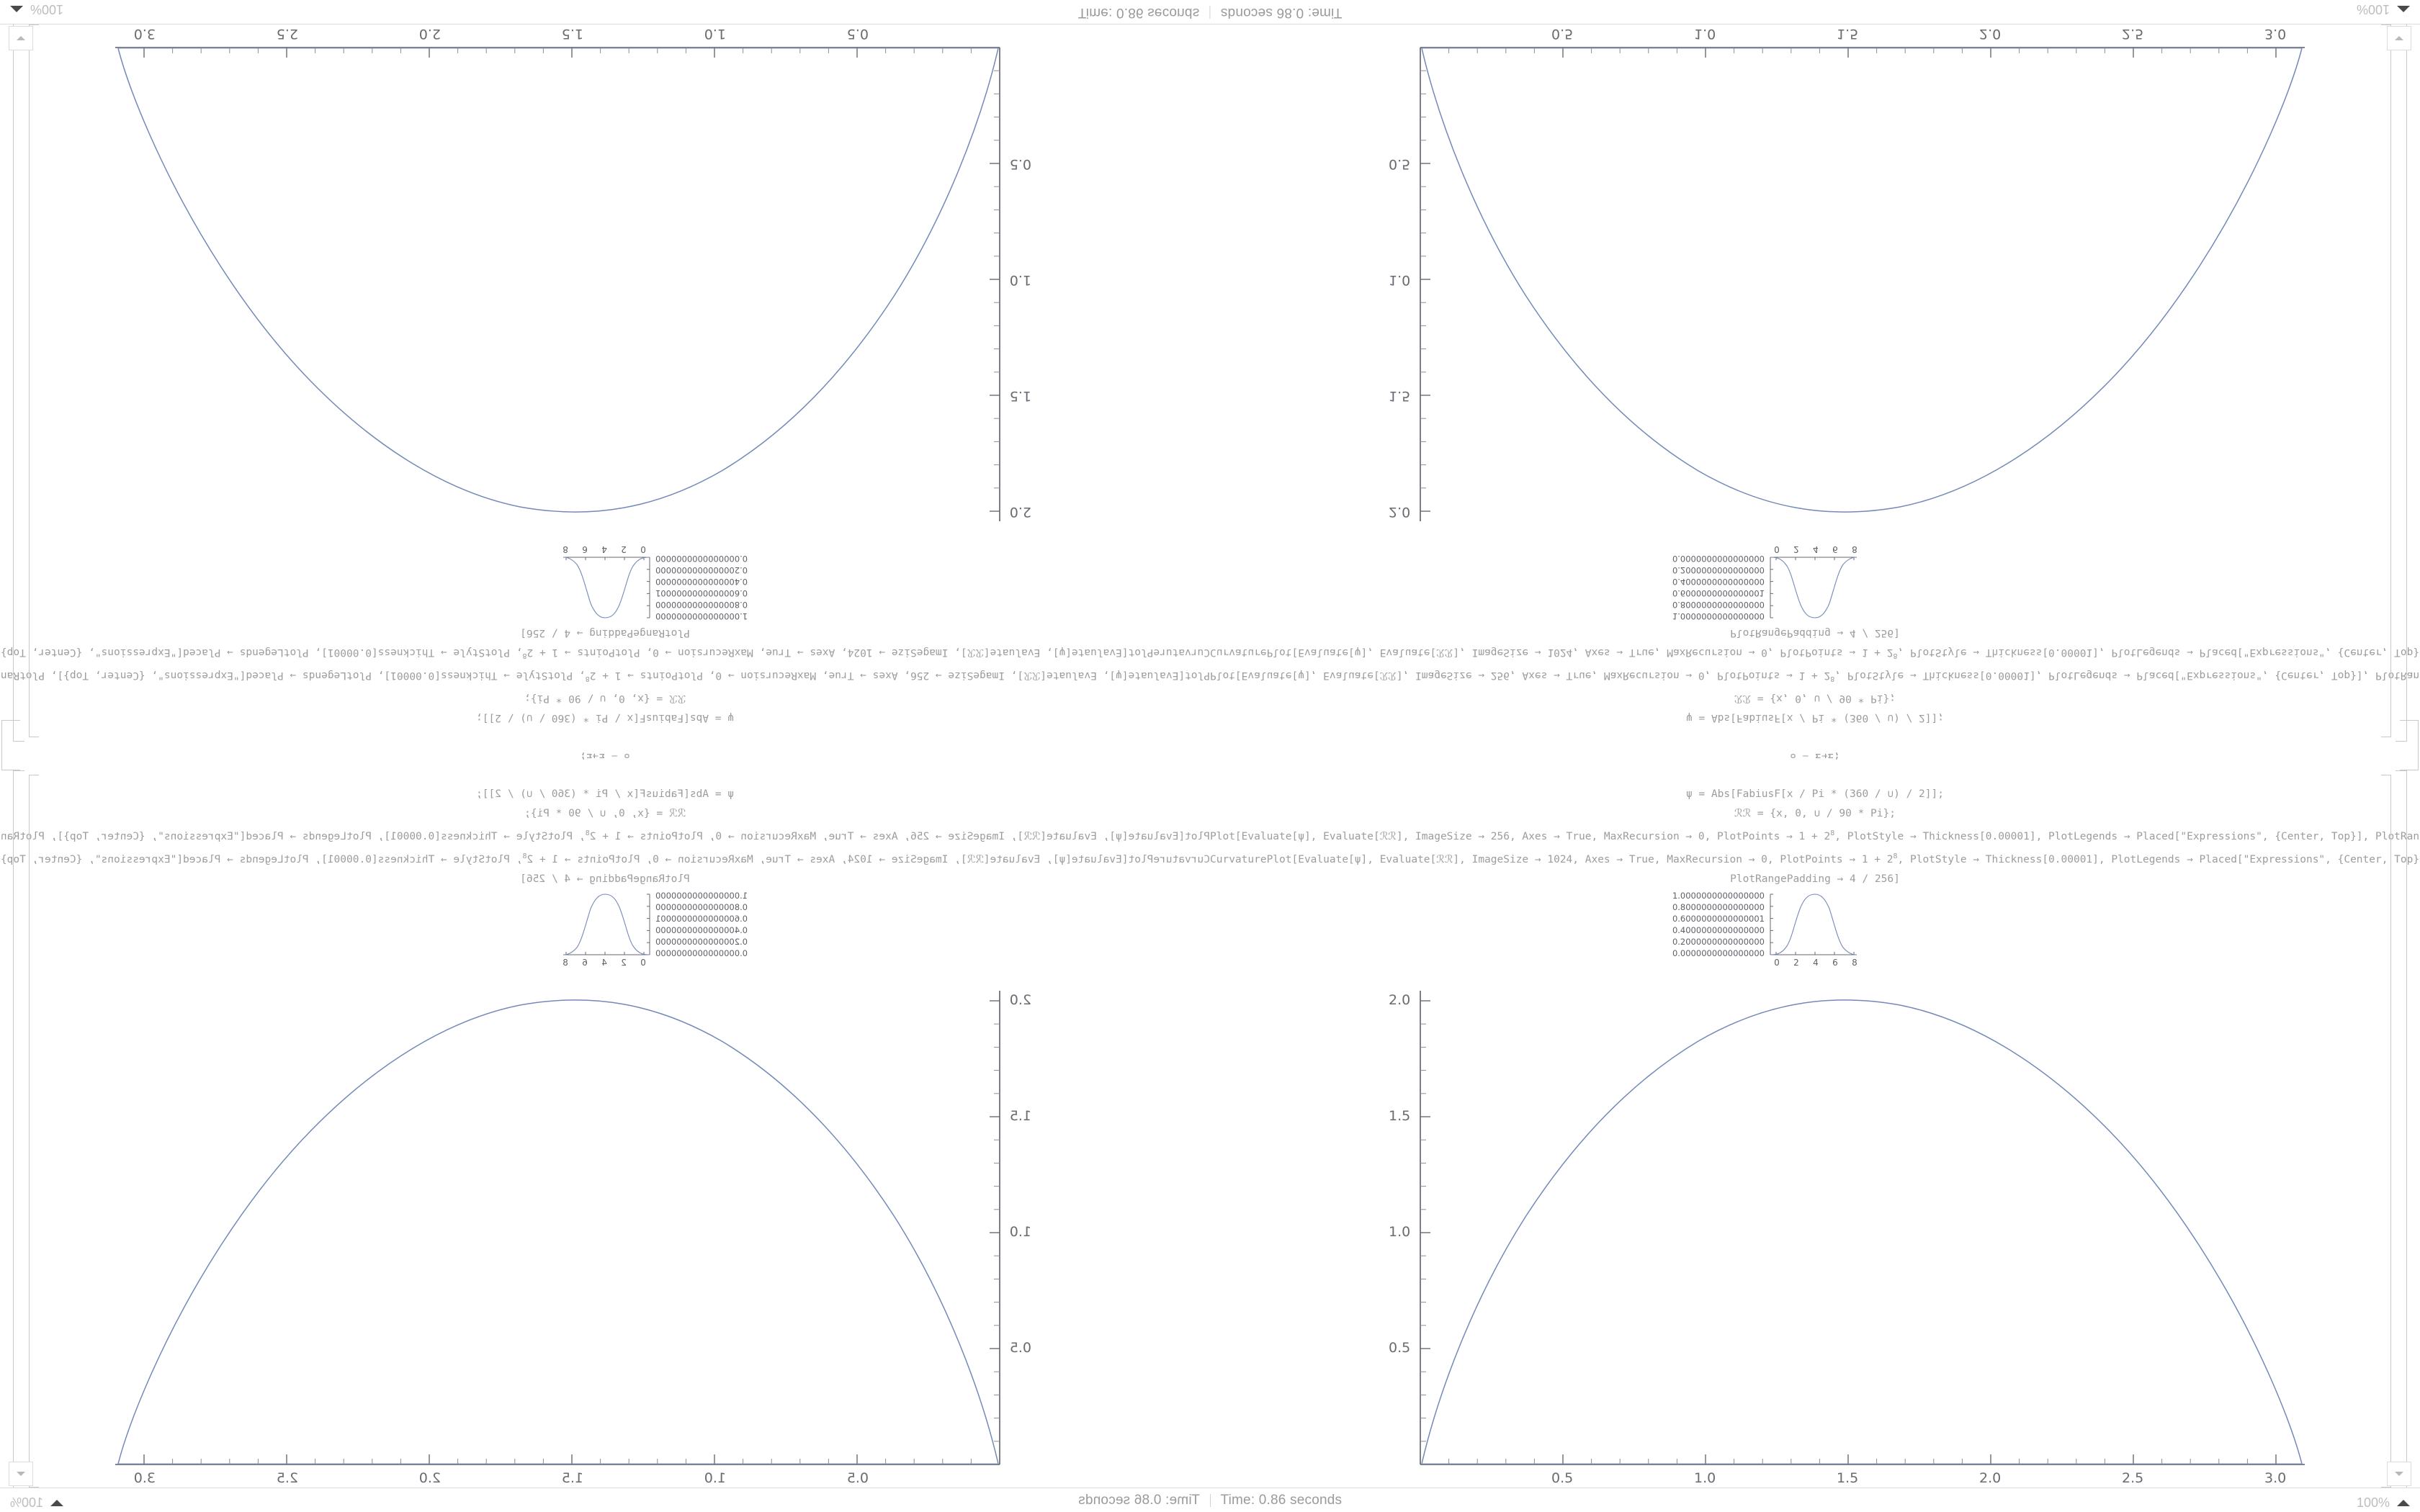 This screenshot has height=1512, width=2420. What do you see at coordinates (2386, 380) in the screenshot?
I see `cell-bracket-right-inner` at bounding box center [2386, 380].